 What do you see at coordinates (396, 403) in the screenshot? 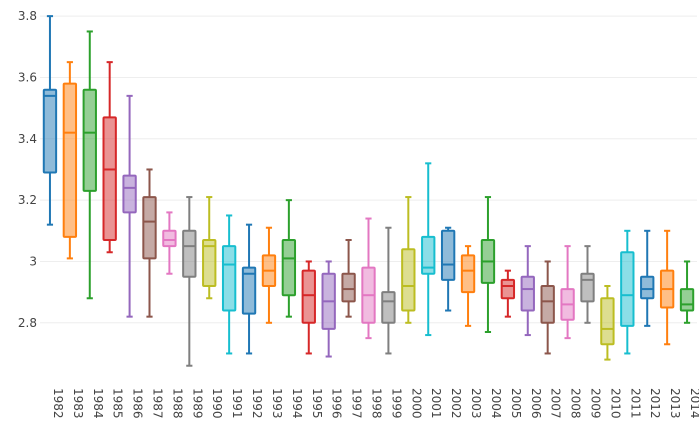
I see `x-tick-label: 1999` at bounding box center [396, 403].